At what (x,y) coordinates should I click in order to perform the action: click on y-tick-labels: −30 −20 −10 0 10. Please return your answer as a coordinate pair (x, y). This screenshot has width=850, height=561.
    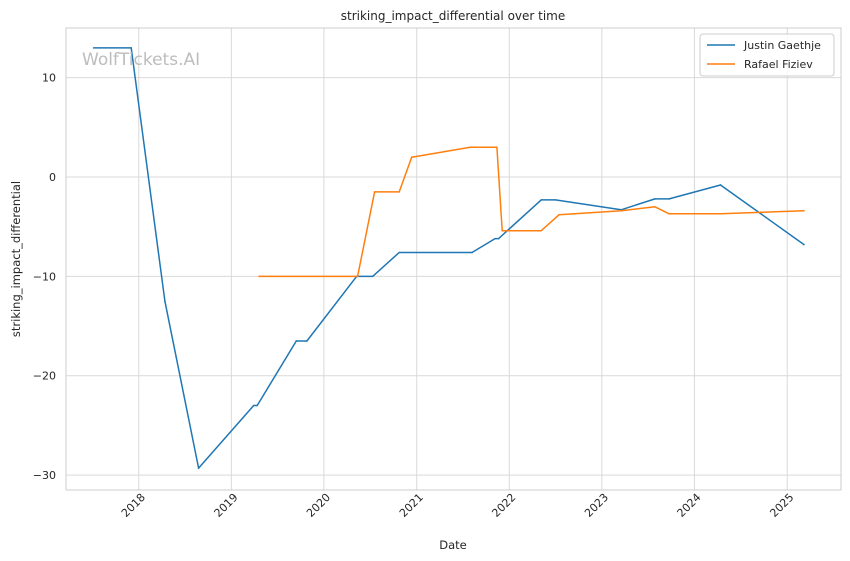
    Looking at the image, I should click on (44, 277).